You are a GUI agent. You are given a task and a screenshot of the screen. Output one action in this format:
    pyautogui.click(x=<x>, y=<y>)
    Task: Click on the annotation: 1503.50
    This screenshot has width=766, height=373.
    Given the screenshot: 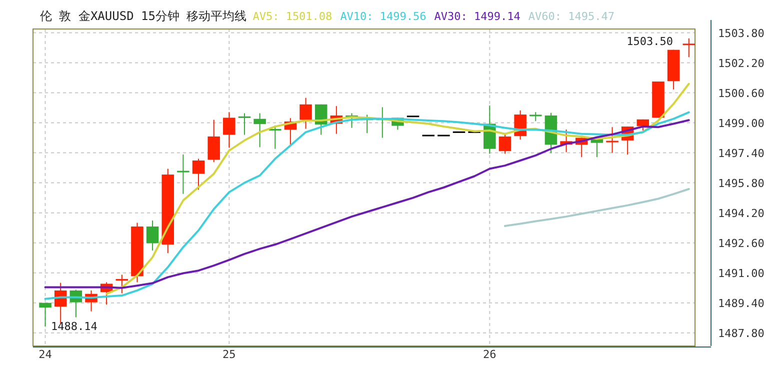 What is the action you would take?
    pyautogui.click(x=649, y=41)
    